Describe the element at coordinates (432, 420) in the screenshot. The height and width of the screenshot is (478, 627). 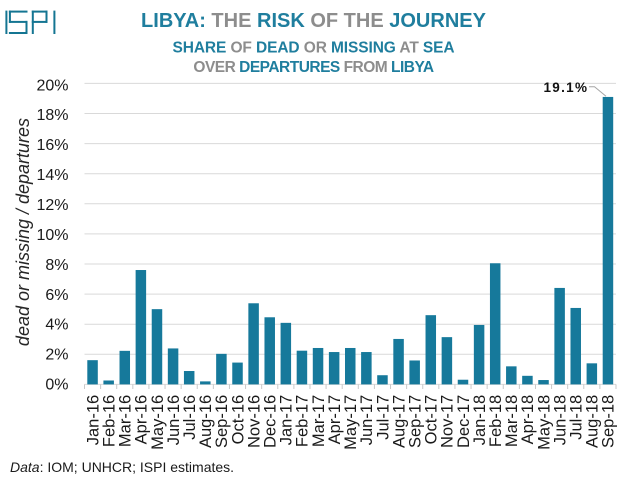
I see `svg-text: Oct-17` at that location.